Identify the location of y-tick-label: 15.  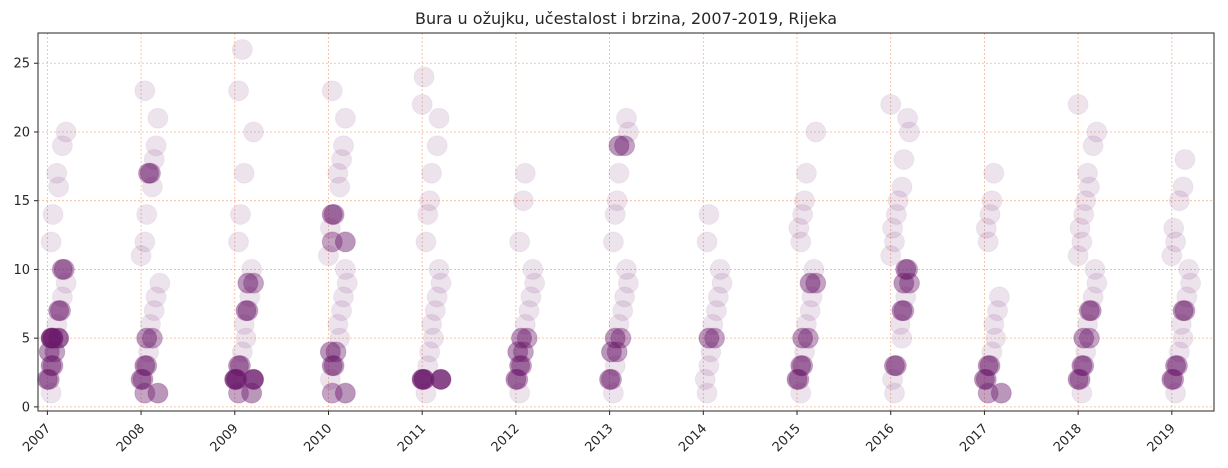
(21, 201).